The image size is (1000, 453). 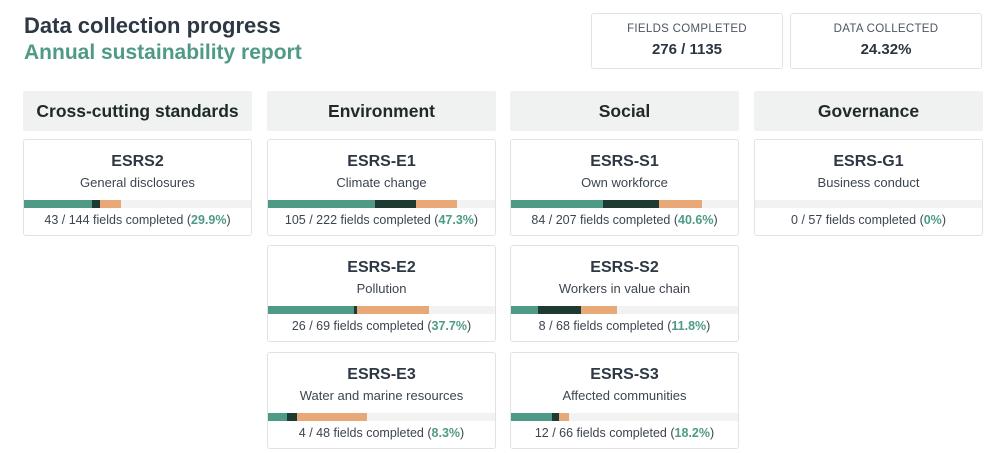 I want to click on completion-count: 8 / 68 fields completed, so click(x=601, y=326).